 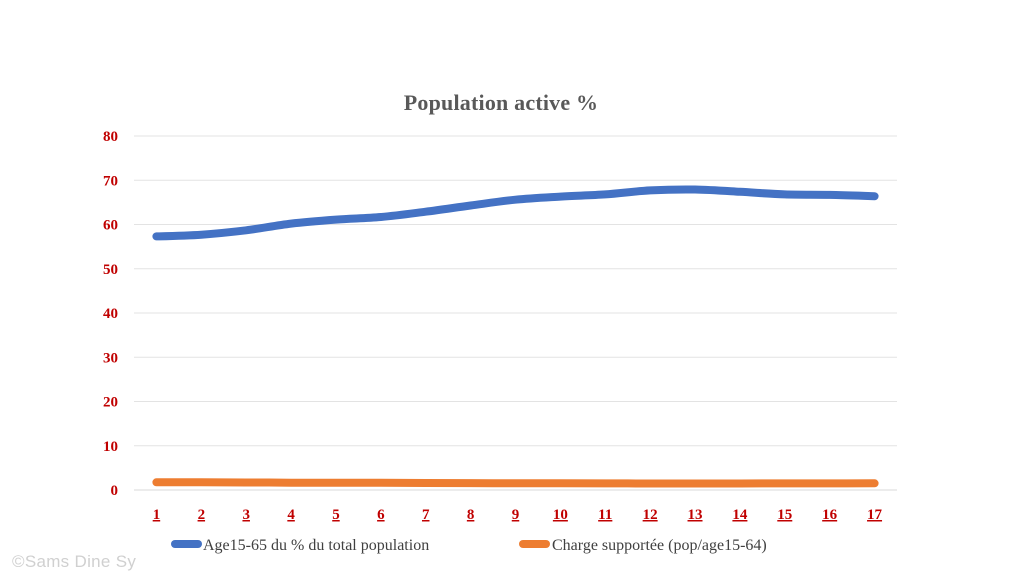 What do you see at coordinates (830, 515) in the screenshot?
I see `x-tick-label: 16` at bounding box center [830, 515].